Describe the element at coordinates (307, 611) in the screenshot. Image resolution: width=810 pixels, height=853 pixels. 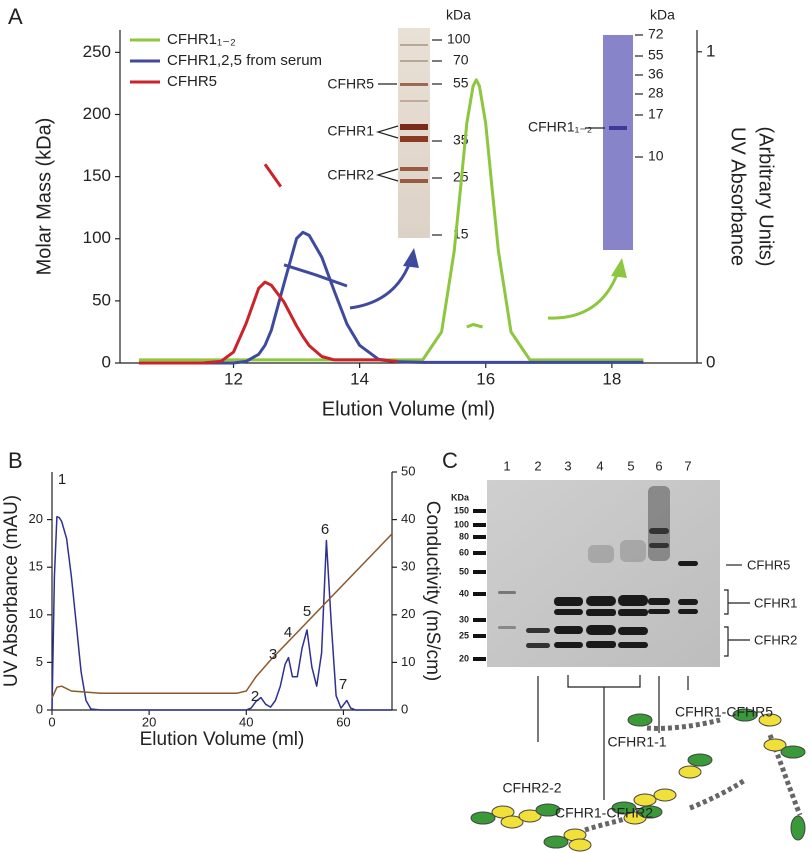
I see `peak-label: 5` at that location.